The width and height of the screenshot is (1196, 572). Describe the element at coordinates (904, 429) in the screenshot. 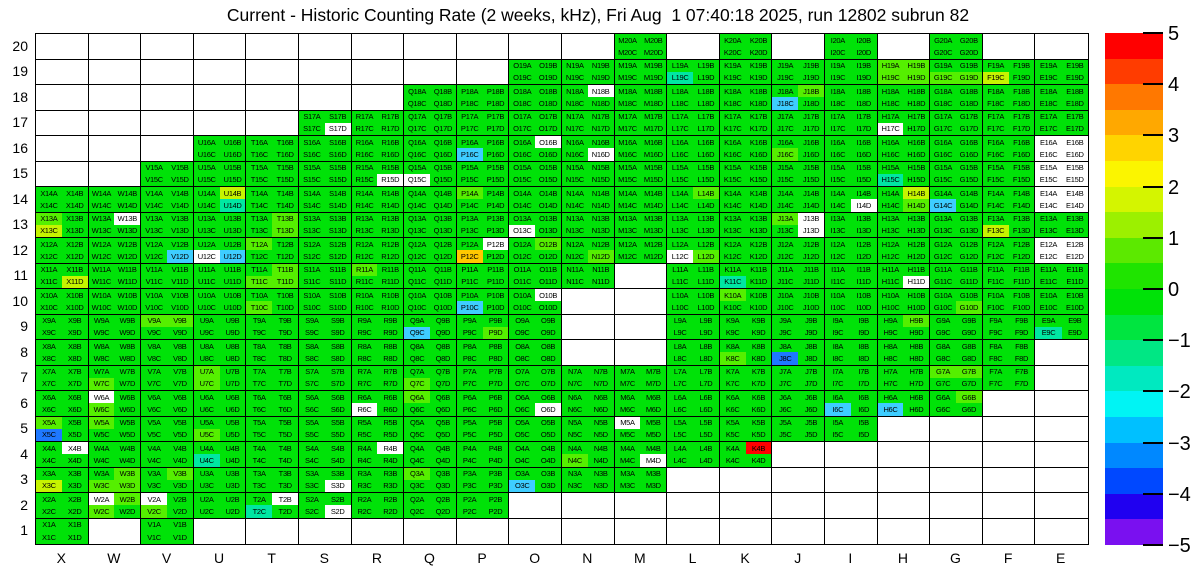

I see `module-box-H5` at that location.